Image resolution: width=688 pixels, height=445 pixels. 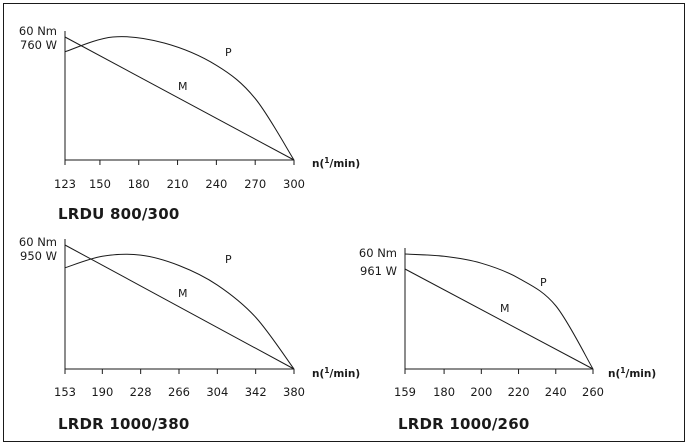 What do you see at coordinates (141, 392) in the screenshot?
I see `x-tick-label: 228` at bounding box center [141, 392].